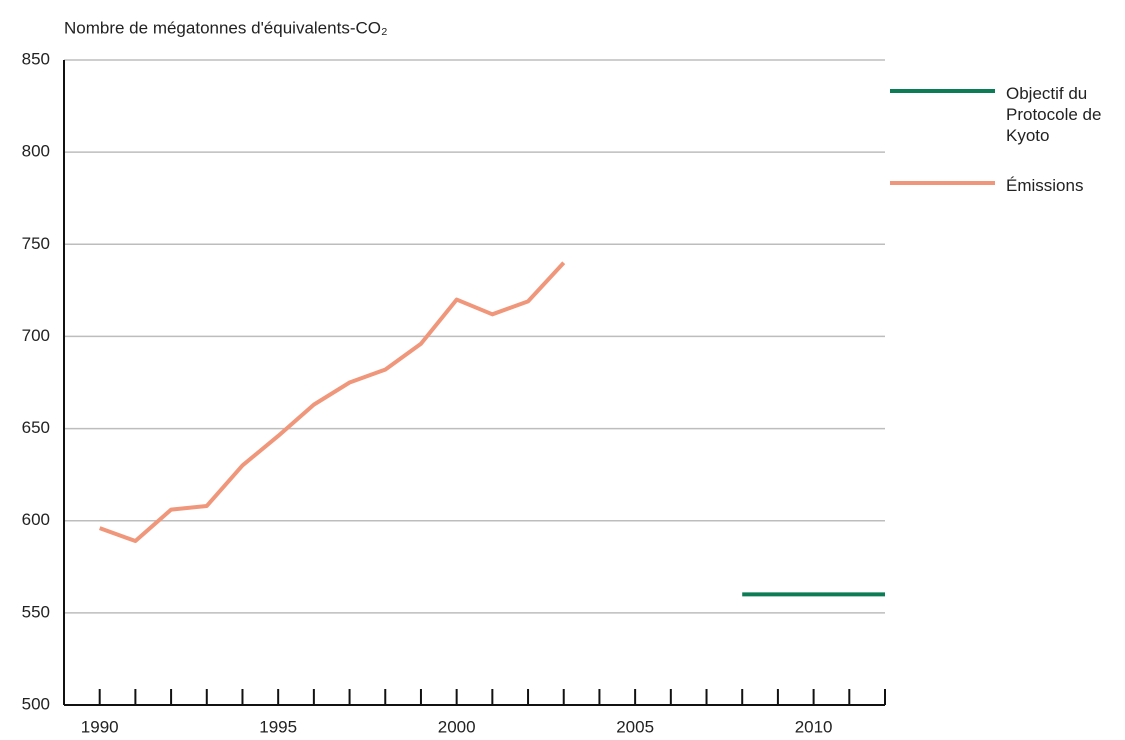  What do you see at coordinates (36, 335) in the screenshot?
I see `y-tick-label: 700` at bounding box center [36, 335].